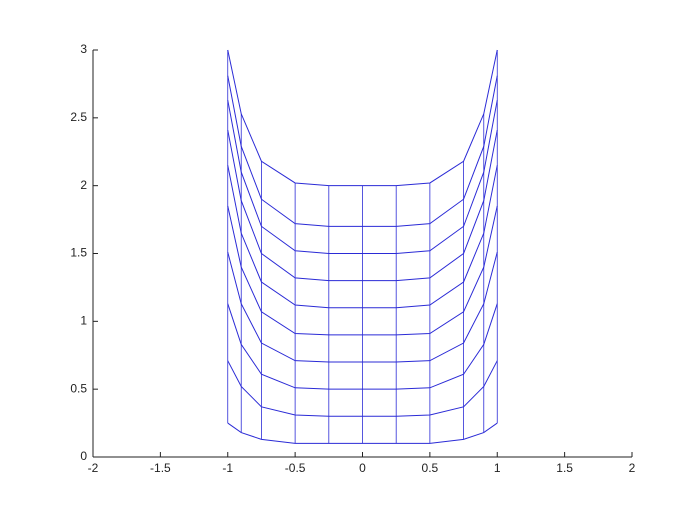  What do you see at coordinates (497, 468) in the screenshot?
I see `x-tick-label: 1` at bounding box center [497, 468].